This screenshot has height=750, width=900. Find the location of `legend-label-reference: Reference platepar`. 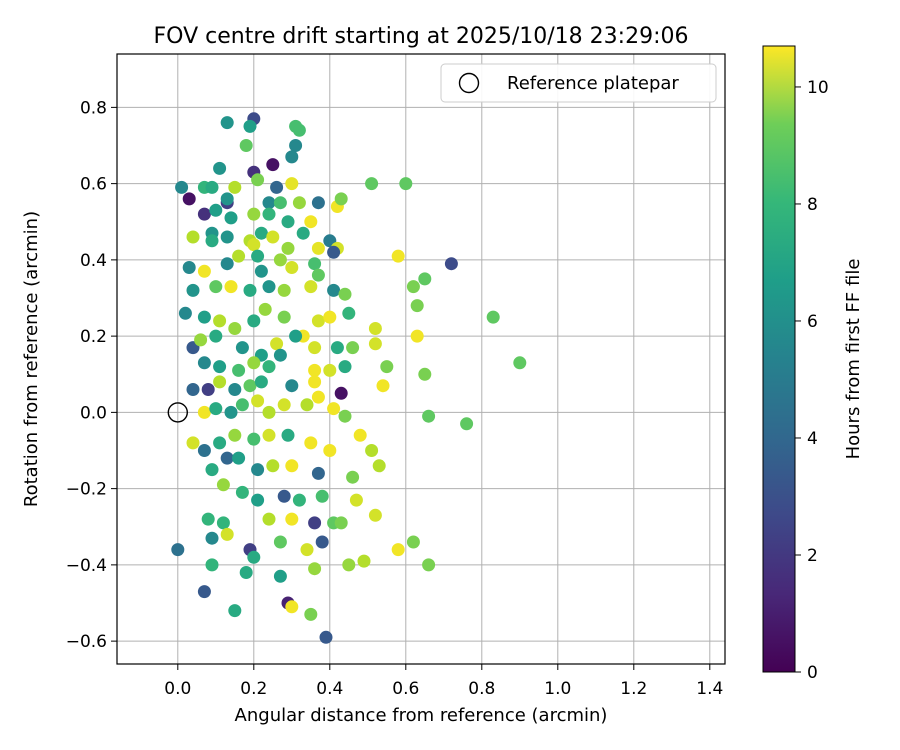

legend-label-reference: Reference platepar is located at coordinates (593, 83).